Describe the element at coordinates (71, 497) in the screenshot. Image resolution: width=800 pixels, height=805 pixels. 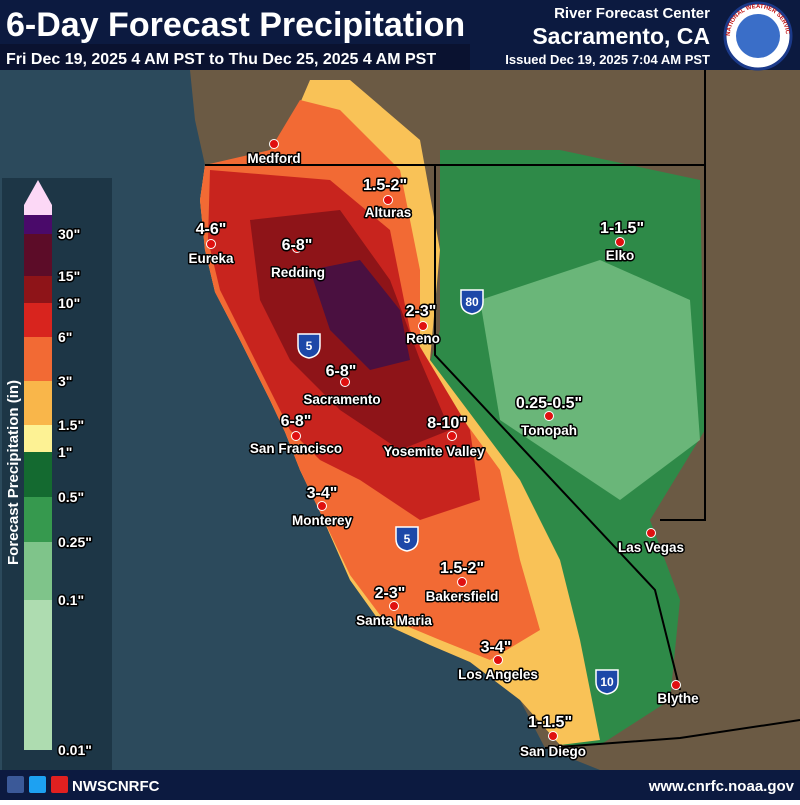
I see `legend-label: 0.5"` at that location.